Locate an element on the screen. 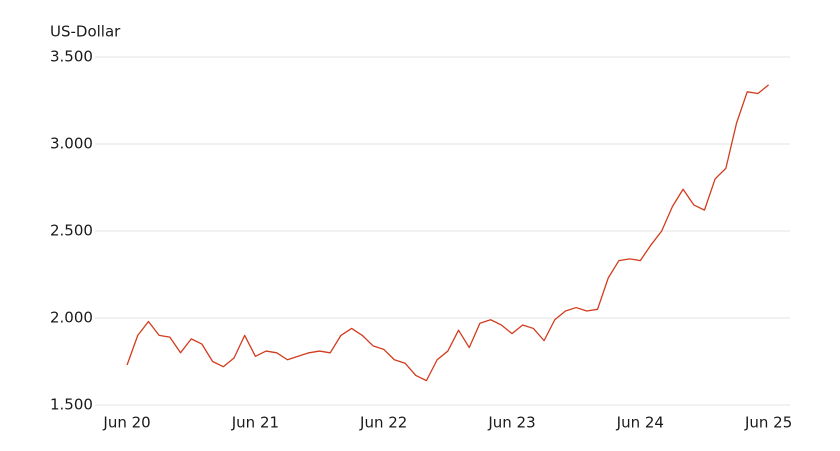 This screenshot has height=451, width=840. y-tick-label: 2.000 is located at coordinates (71, 318).